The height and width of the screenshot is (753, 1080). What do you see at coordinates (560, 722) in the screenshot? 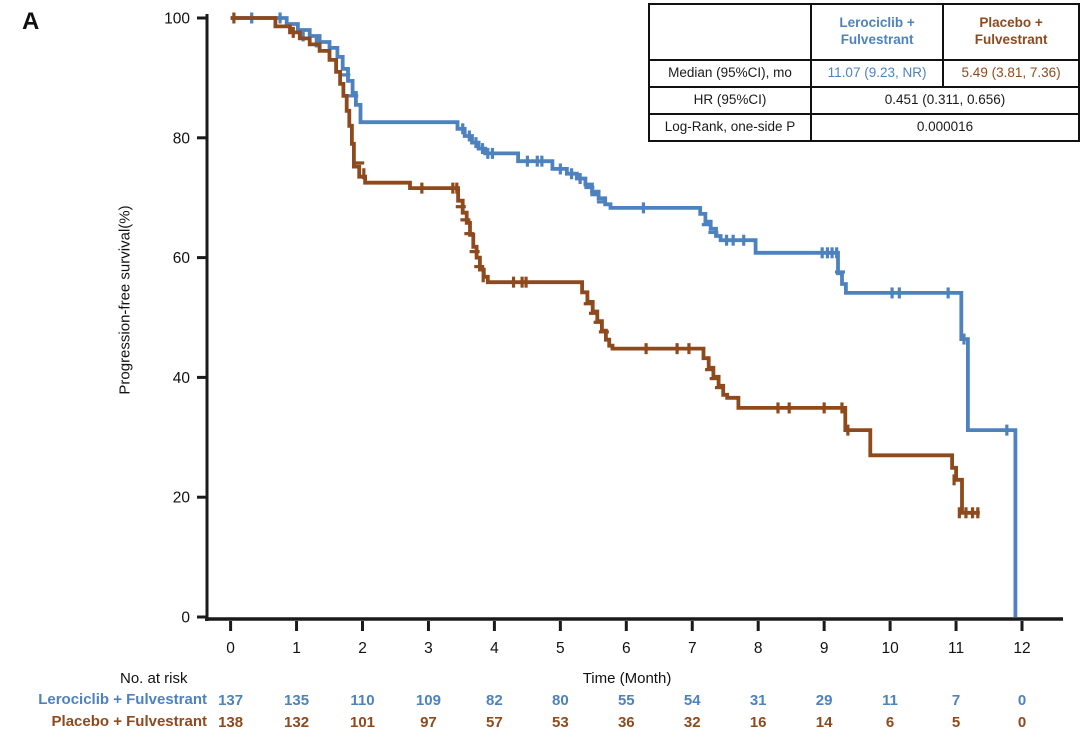
I see `risk-value: 53` at bounding box center [560, 722].